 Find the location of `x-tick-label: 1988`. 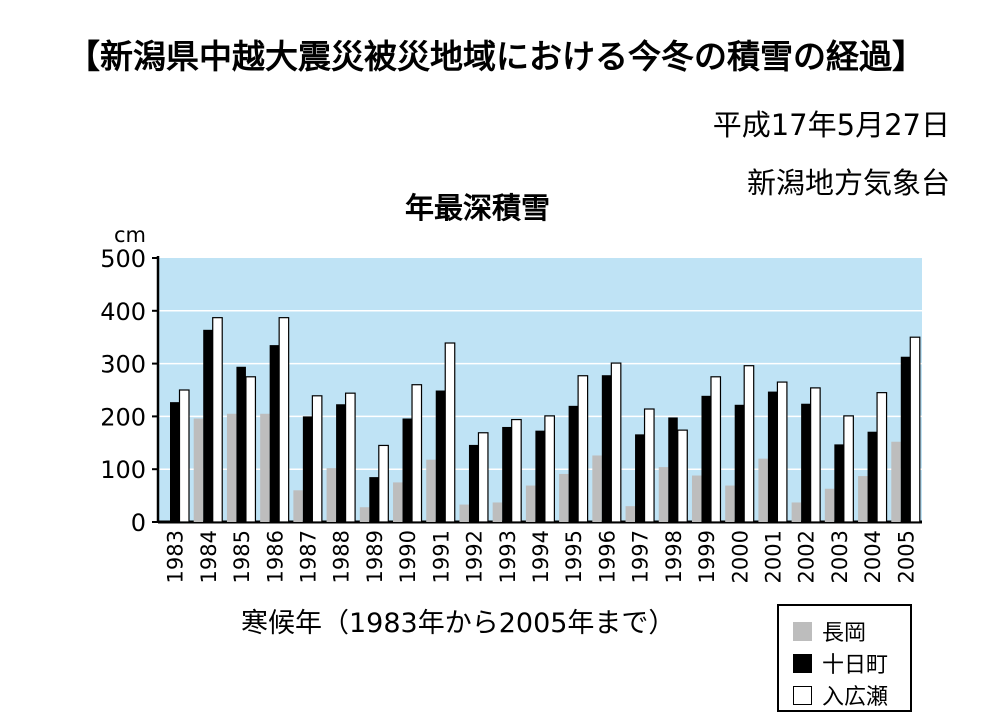

x-tick-label: 1988 is located at coordinates (342, 556).